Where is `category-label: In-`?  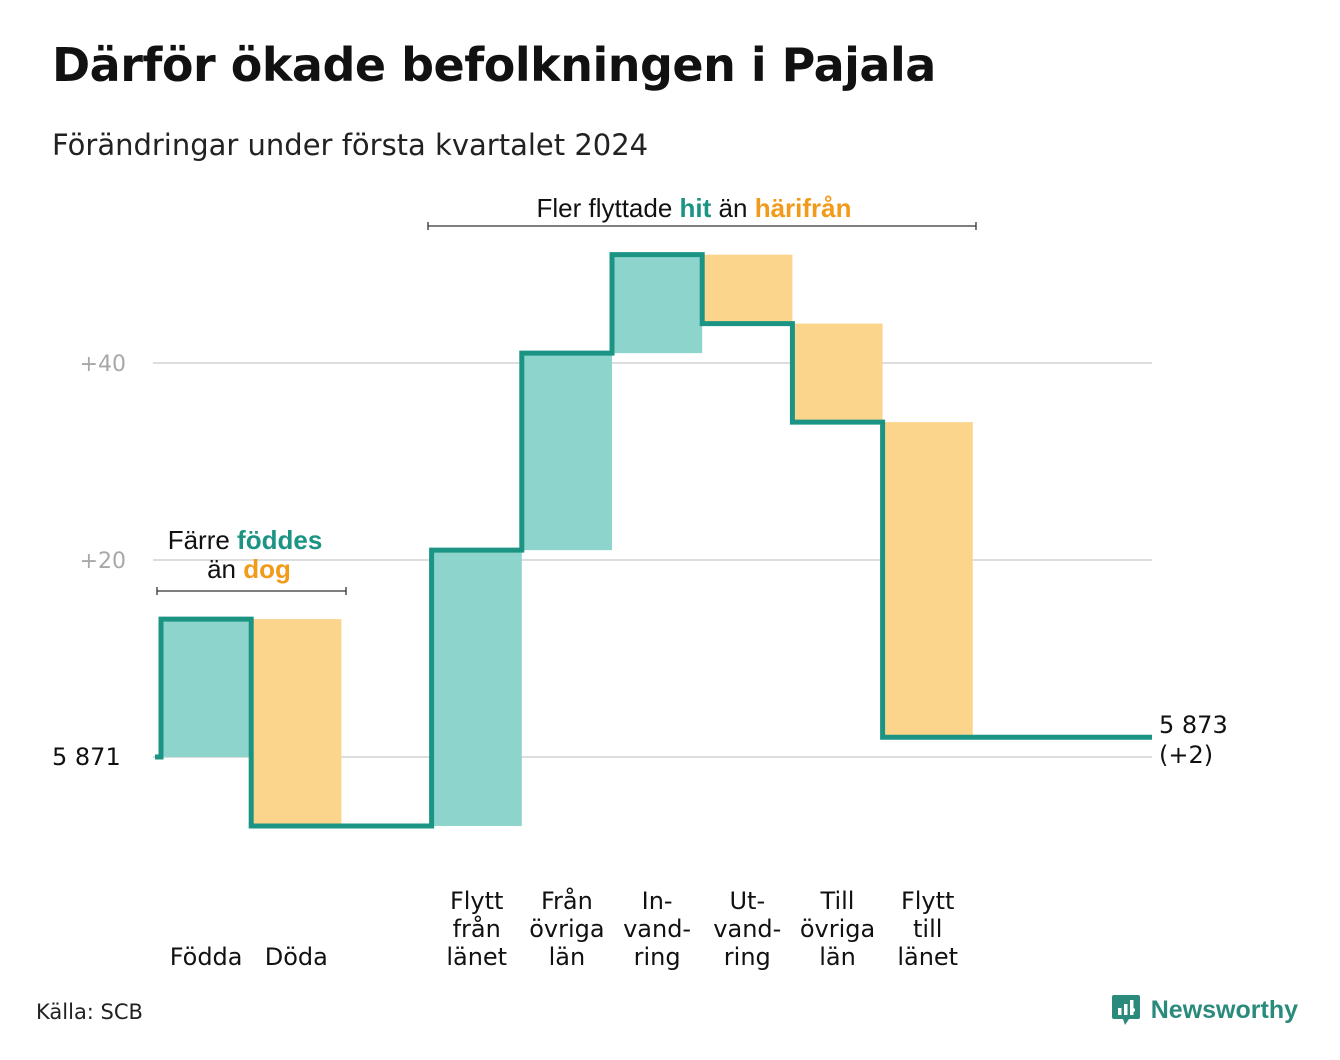 category-label: In- is located at coordinates (657, 901).